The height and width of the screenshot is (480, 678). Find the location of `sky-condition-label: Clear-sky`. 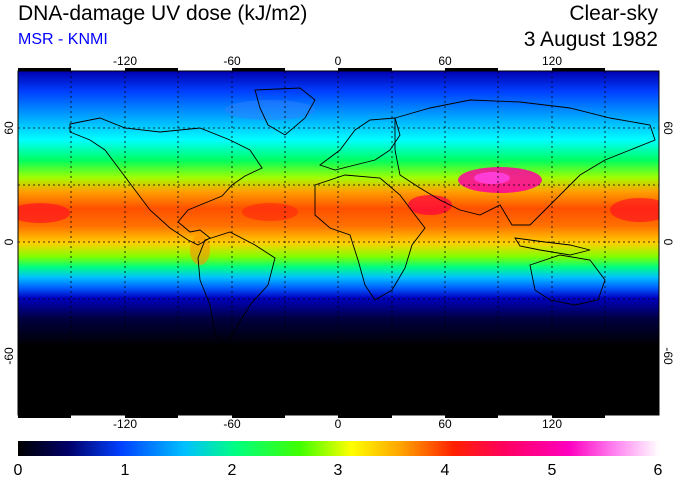

sky-condition-label: Clear-sky is located at coordinates (613, 13).